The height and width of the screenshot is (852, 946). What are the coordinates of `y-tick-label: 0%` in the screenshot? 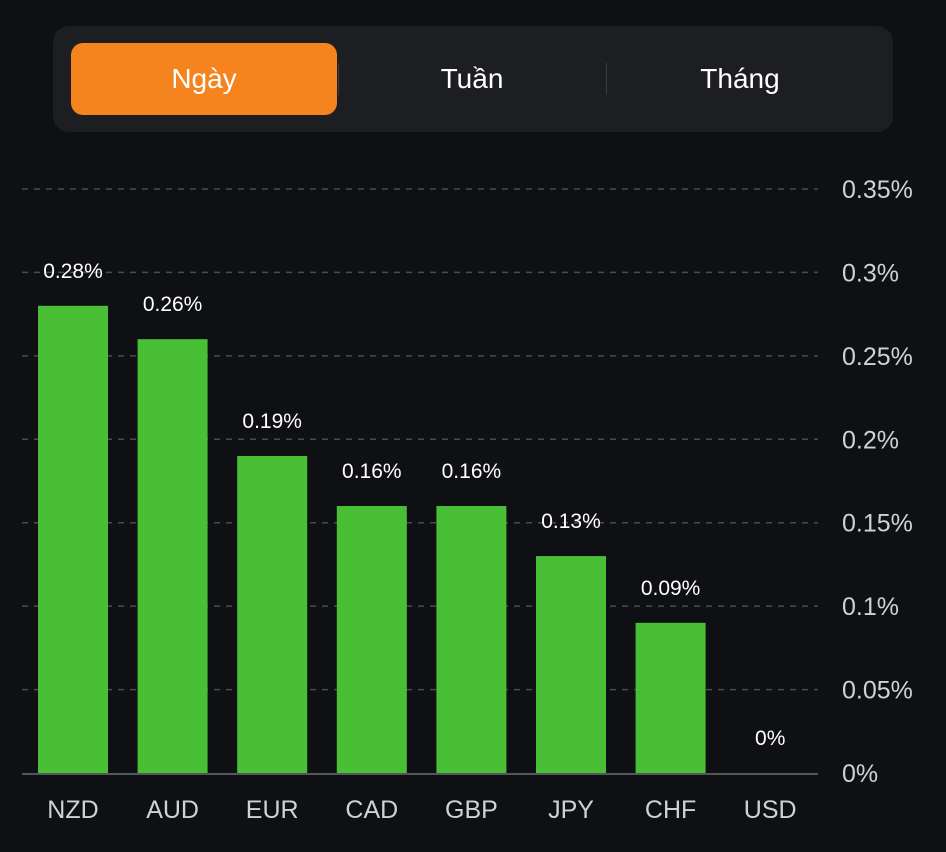 It's located at (860, 774).